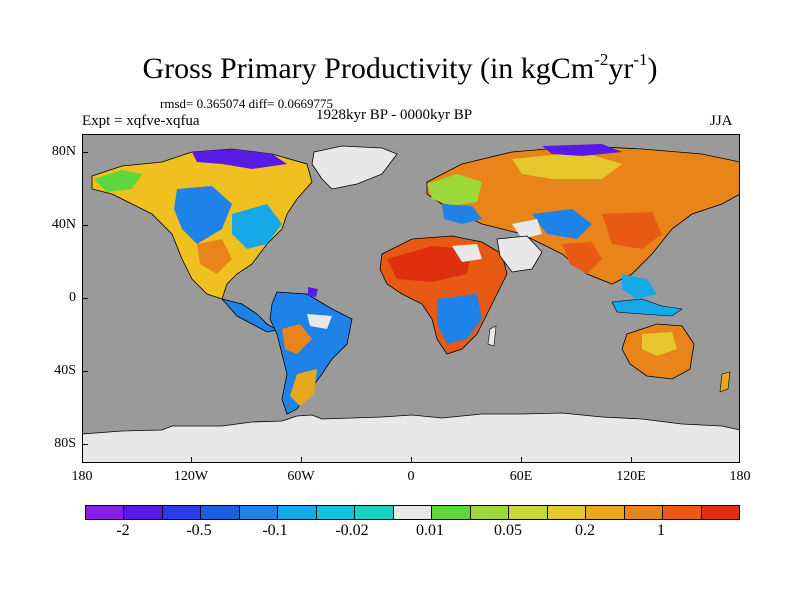 The image size is (800, 600). What do you see at coordinates (462, 214) in the screenshot?
I see `europe-blue` at bounding box center [462, 214].